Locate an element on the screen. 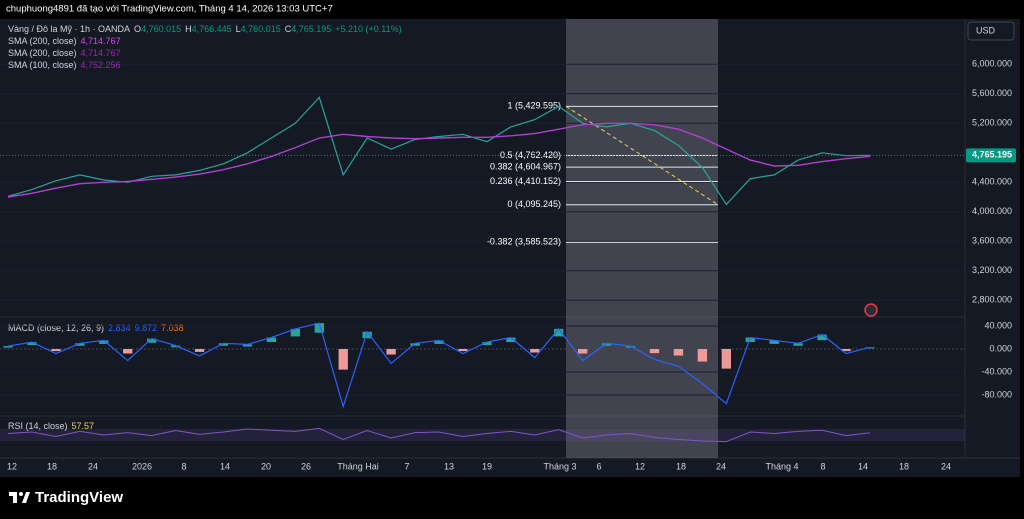 The height and width of the screenshot is (519, 1024). fib-label: 1 (5,429.595) is located at coordinates (534, 106).